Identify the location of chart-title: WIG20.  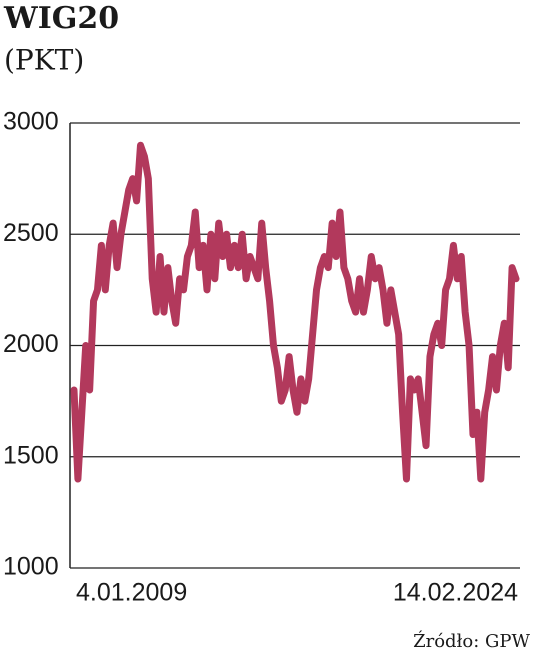
(61, 18).